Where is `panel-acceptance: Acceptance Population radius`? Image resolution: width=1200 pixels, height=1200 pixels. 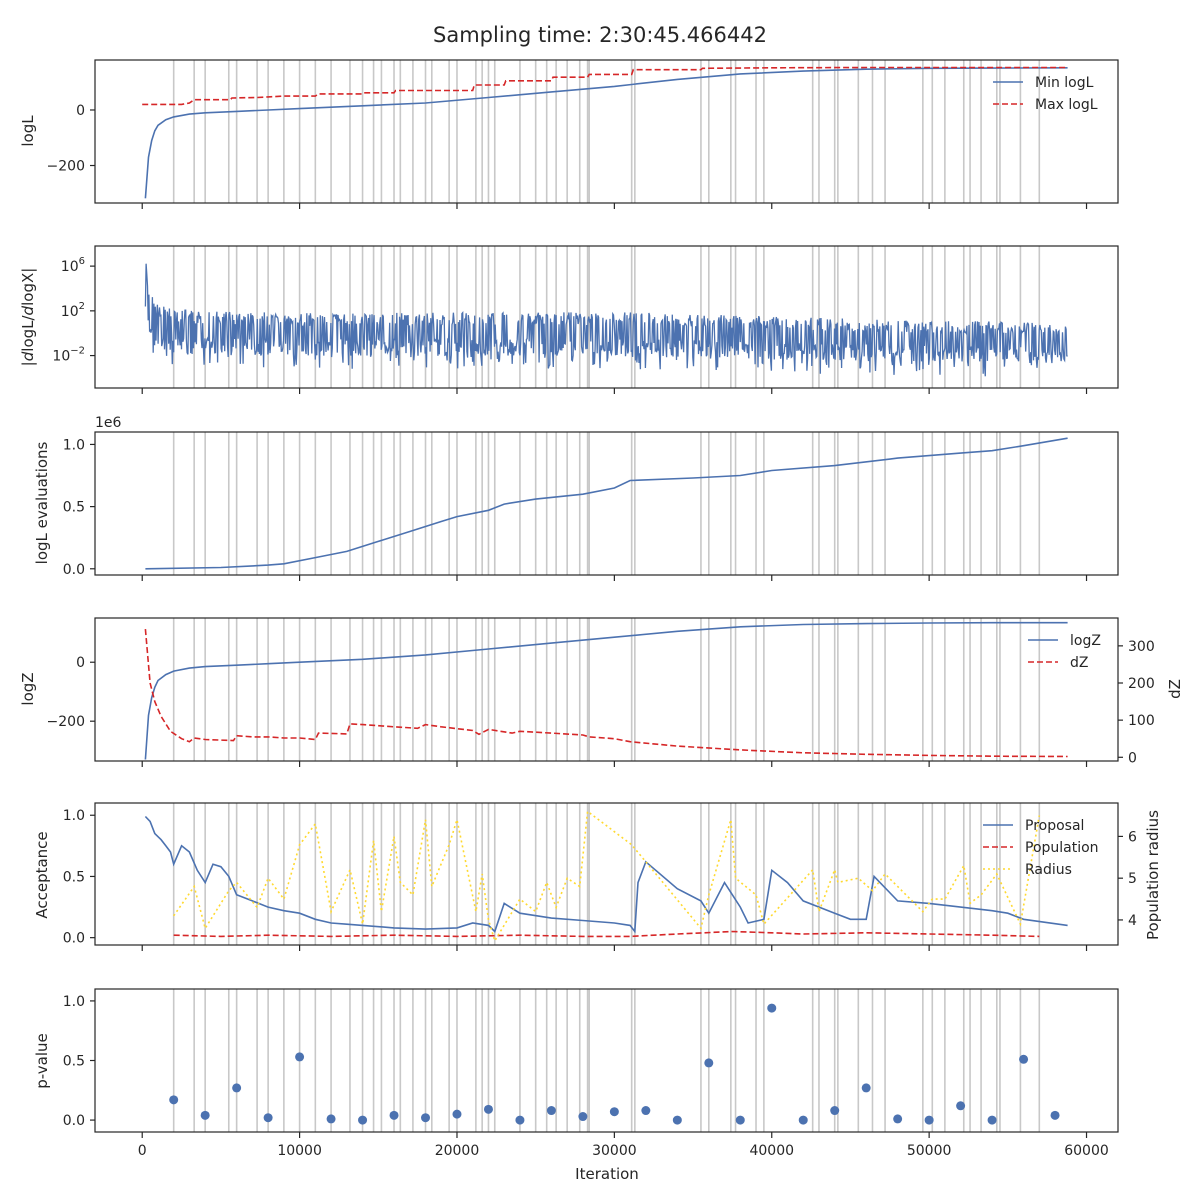
panel-acceptance: Acceptance Population radius is located at coordinates (597, 875).